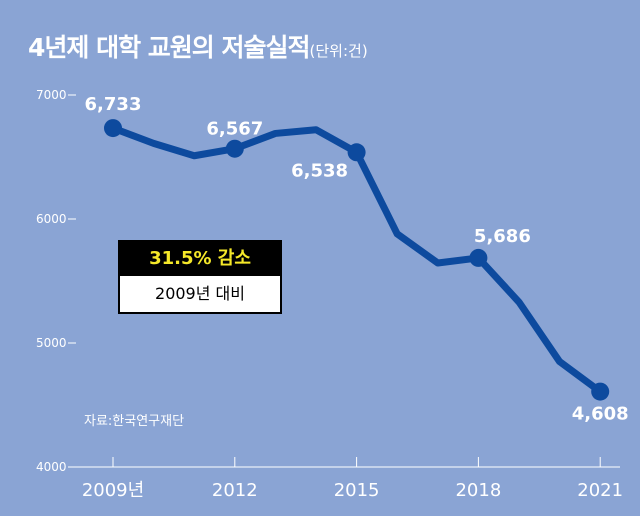 Image resolution: width=640 pixels, height=516 pixels. I want to click on y-tick-label: 4000, so click(51, 467).